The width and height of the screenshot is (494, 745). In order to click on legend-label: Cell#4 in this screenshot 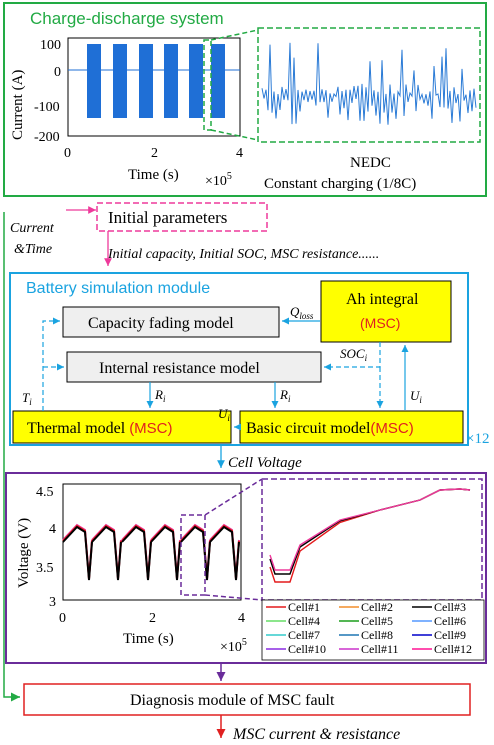, I will do `click(304, 621)`.